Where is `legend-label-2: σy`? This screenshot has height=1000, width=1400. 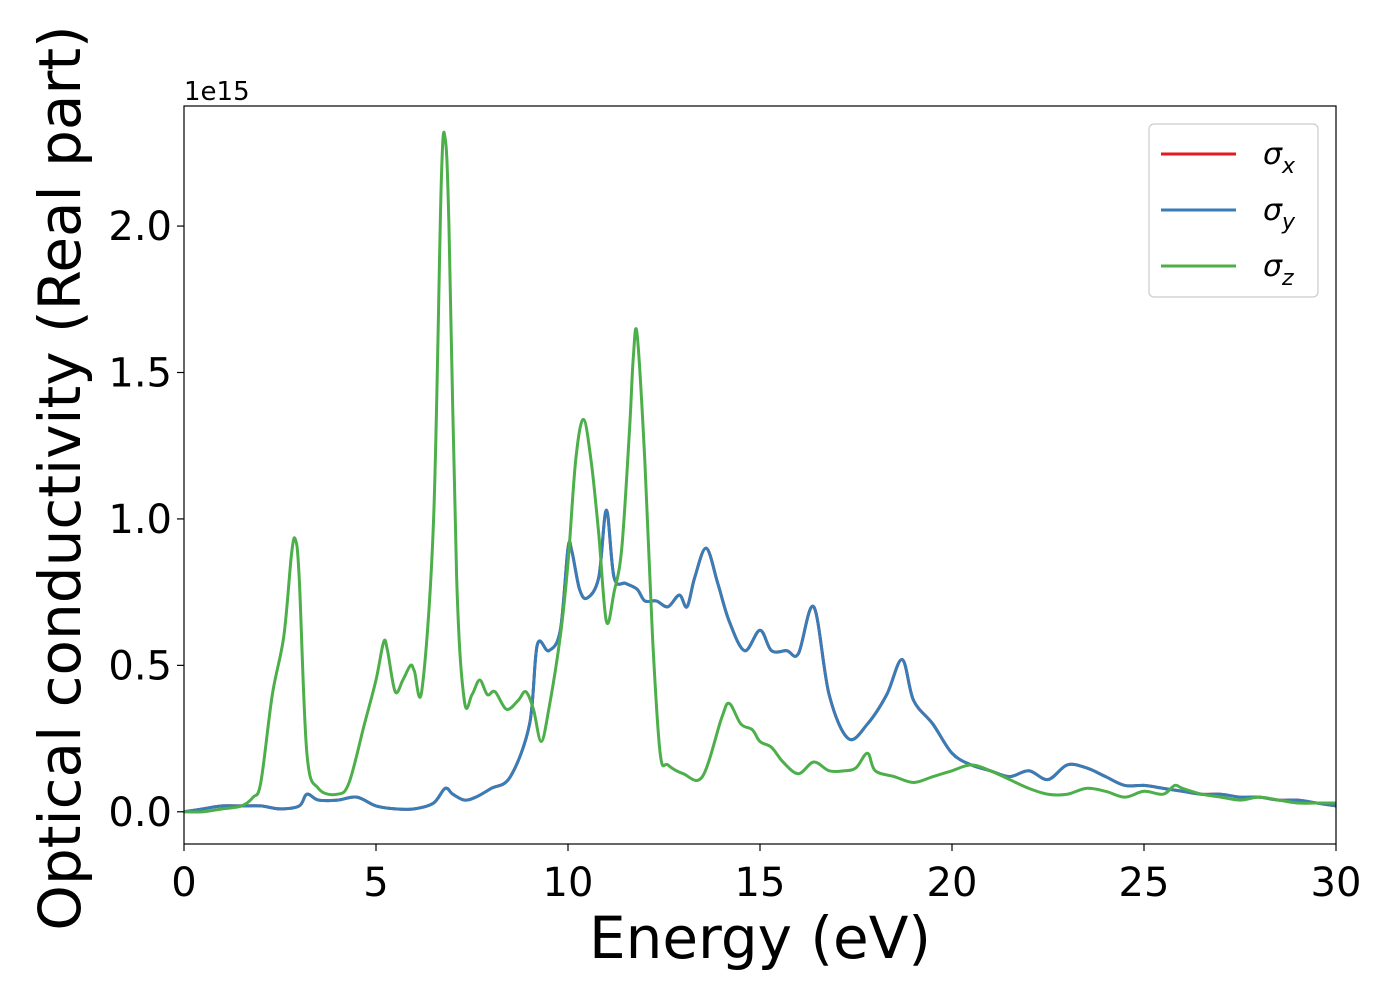 legend-label-2: σy is located at coordinates (1279, 214).